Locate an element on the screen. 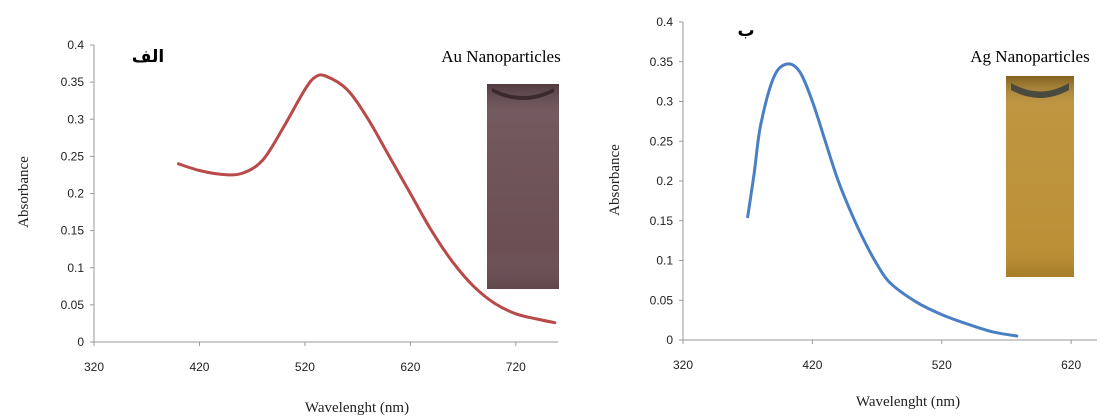 Image resolution: width=1116 pixels, height=416 pixels. x-tick-labels: 320 420 520 620 720 is located at coordinates (305, 358).